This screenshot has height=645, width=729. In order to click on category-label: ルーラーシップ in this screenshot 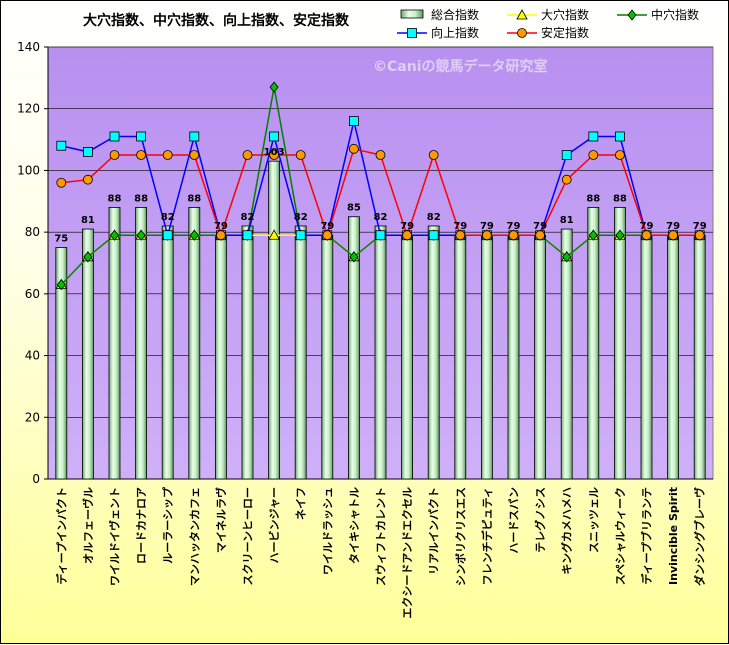, I will do `click(168, 525)`.